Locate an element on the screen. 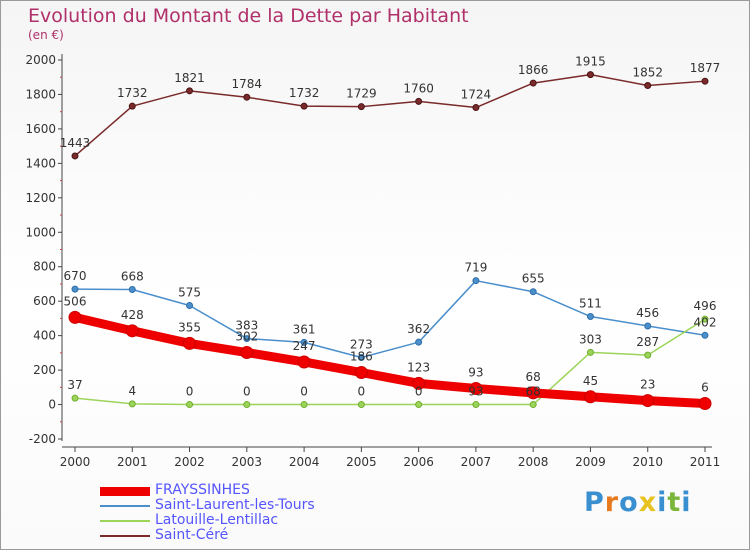 The height and width of the screenshot is (550, 750). data-label: 506 is located at coordinates (75, 301).